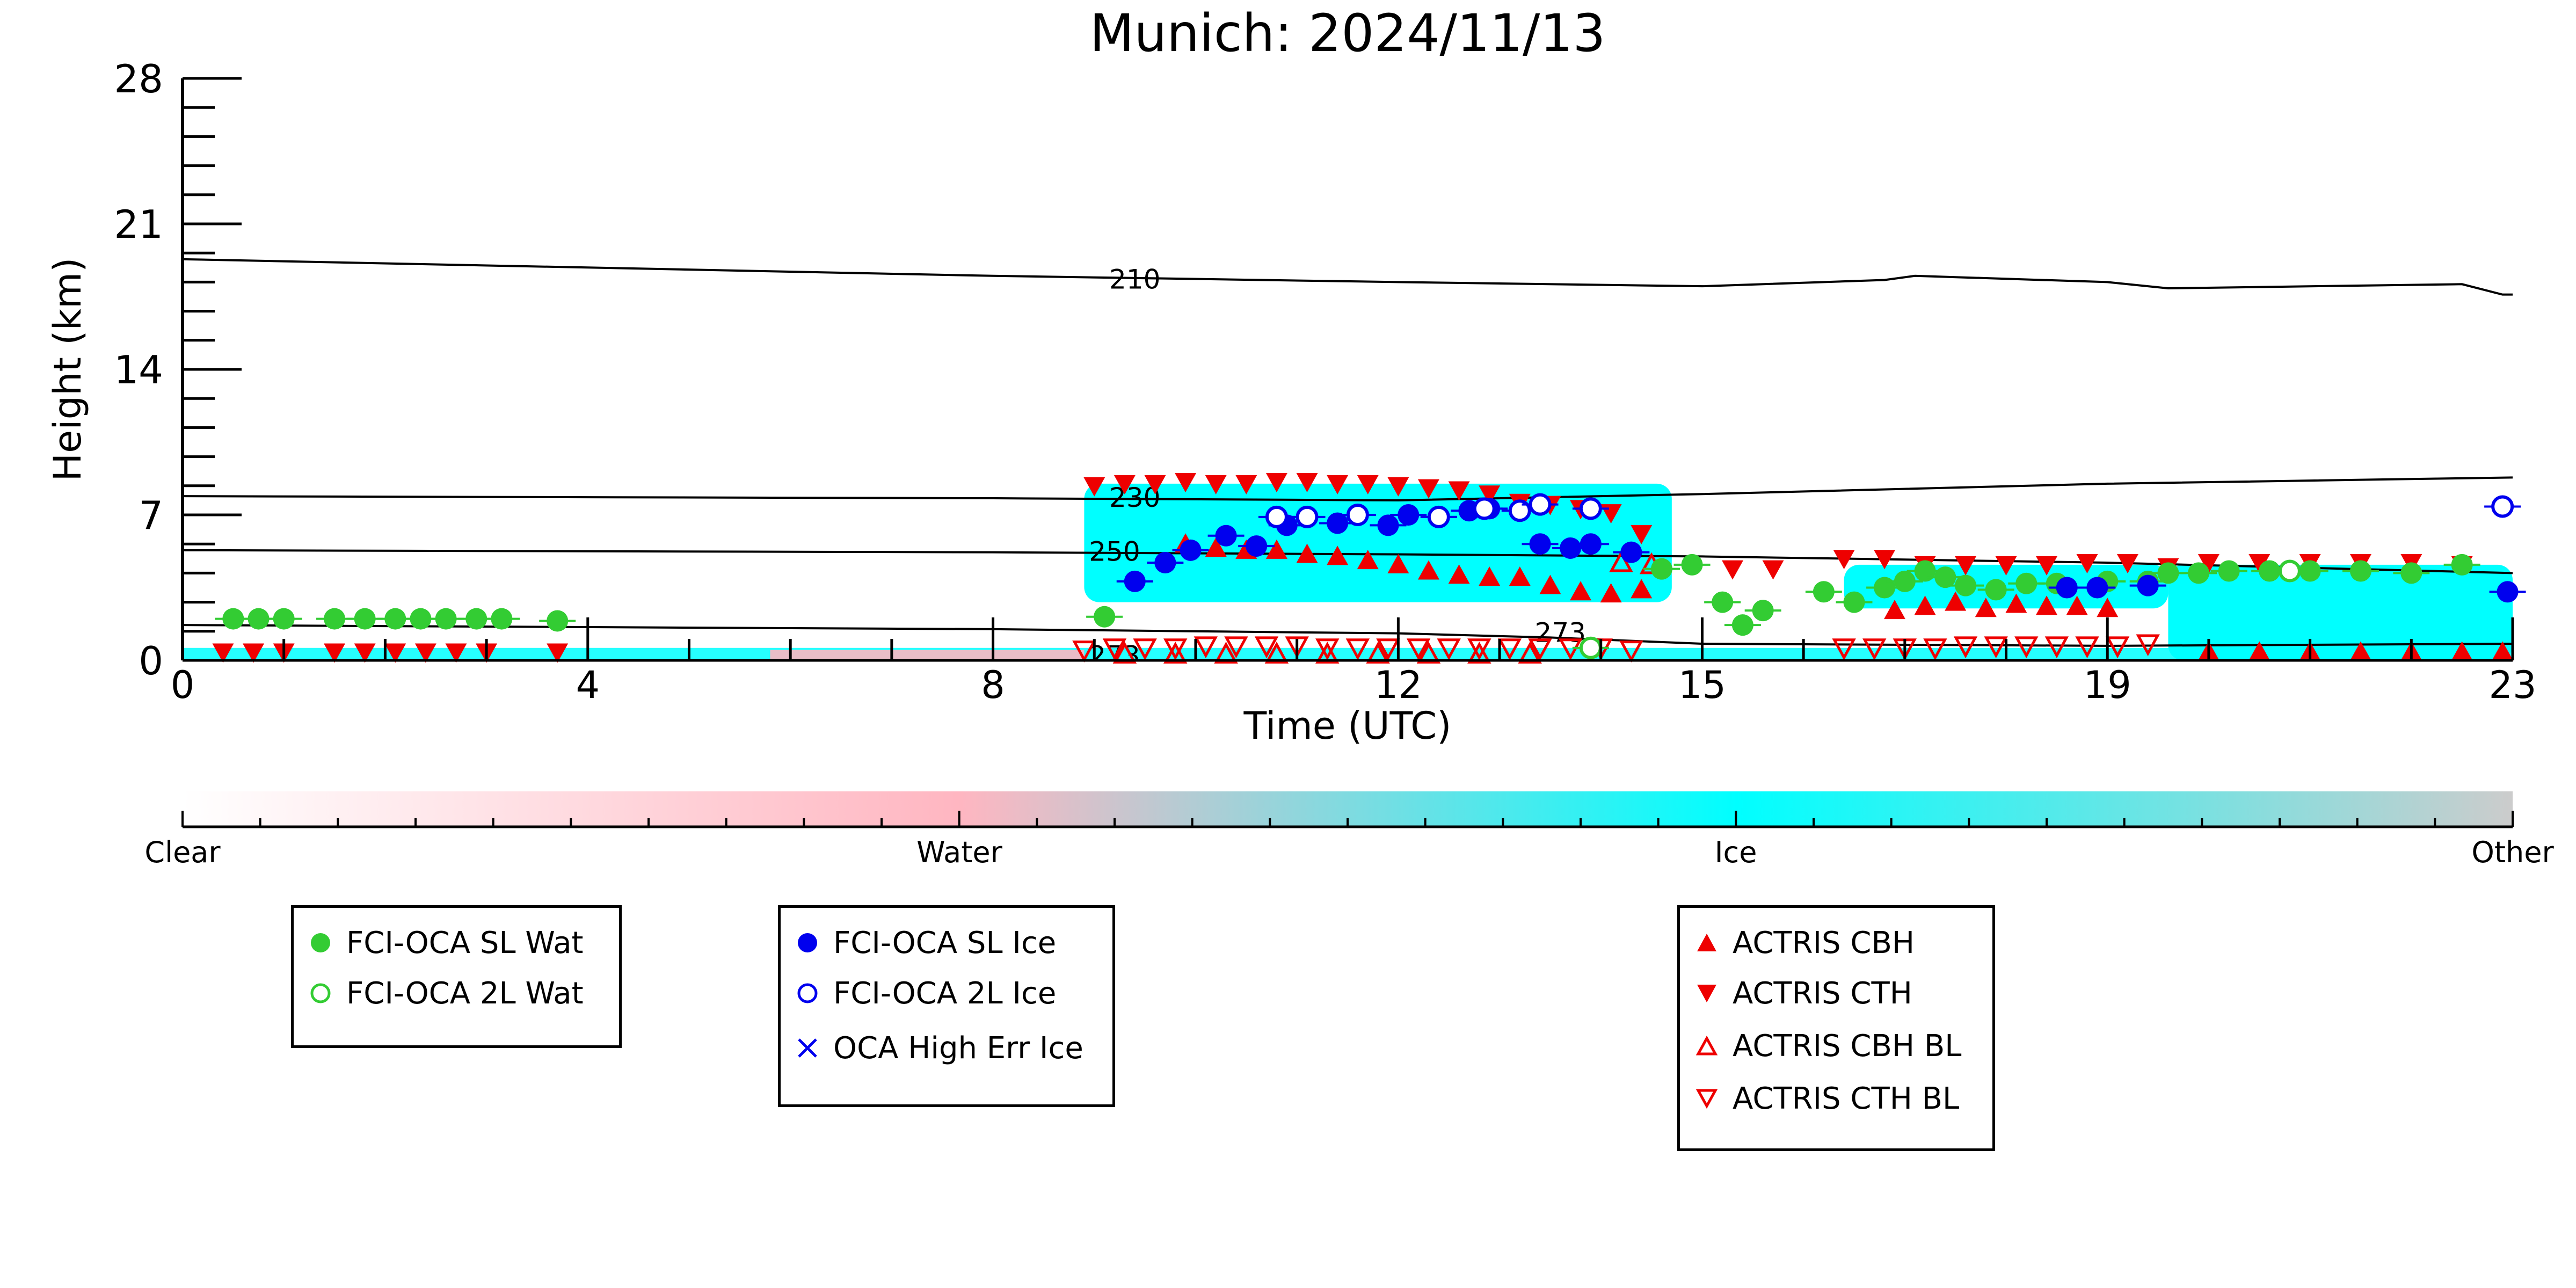 Image resolution: width=2576 pixels, height=1288 pixels. Describe the element at coordinates (1803, 993) in the screenshot. I see `legend-entry-cth: ACTRIS CTH` at that location.